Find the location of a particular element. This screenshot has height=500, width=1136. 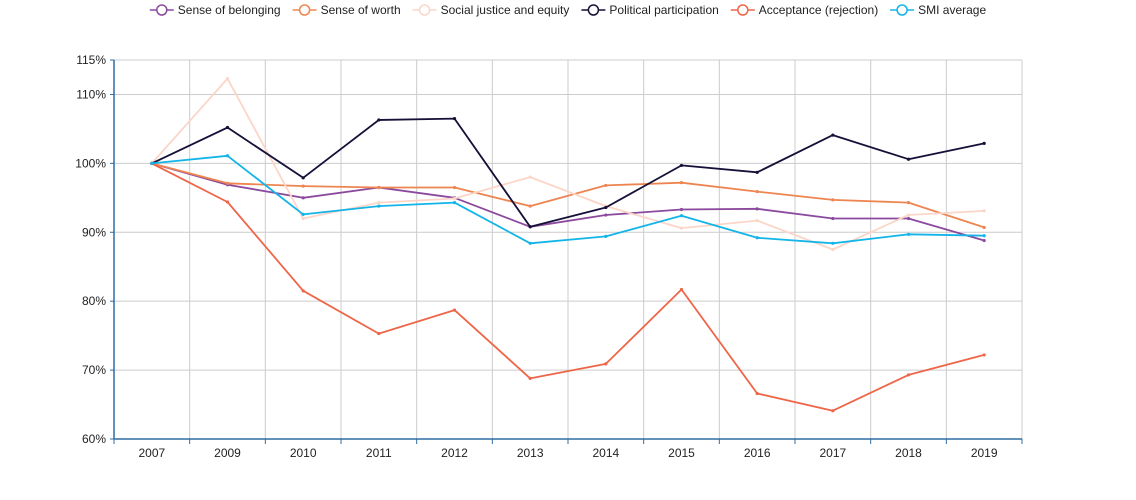

x-tick-label: 2013 is located at coordinates (530, 453).